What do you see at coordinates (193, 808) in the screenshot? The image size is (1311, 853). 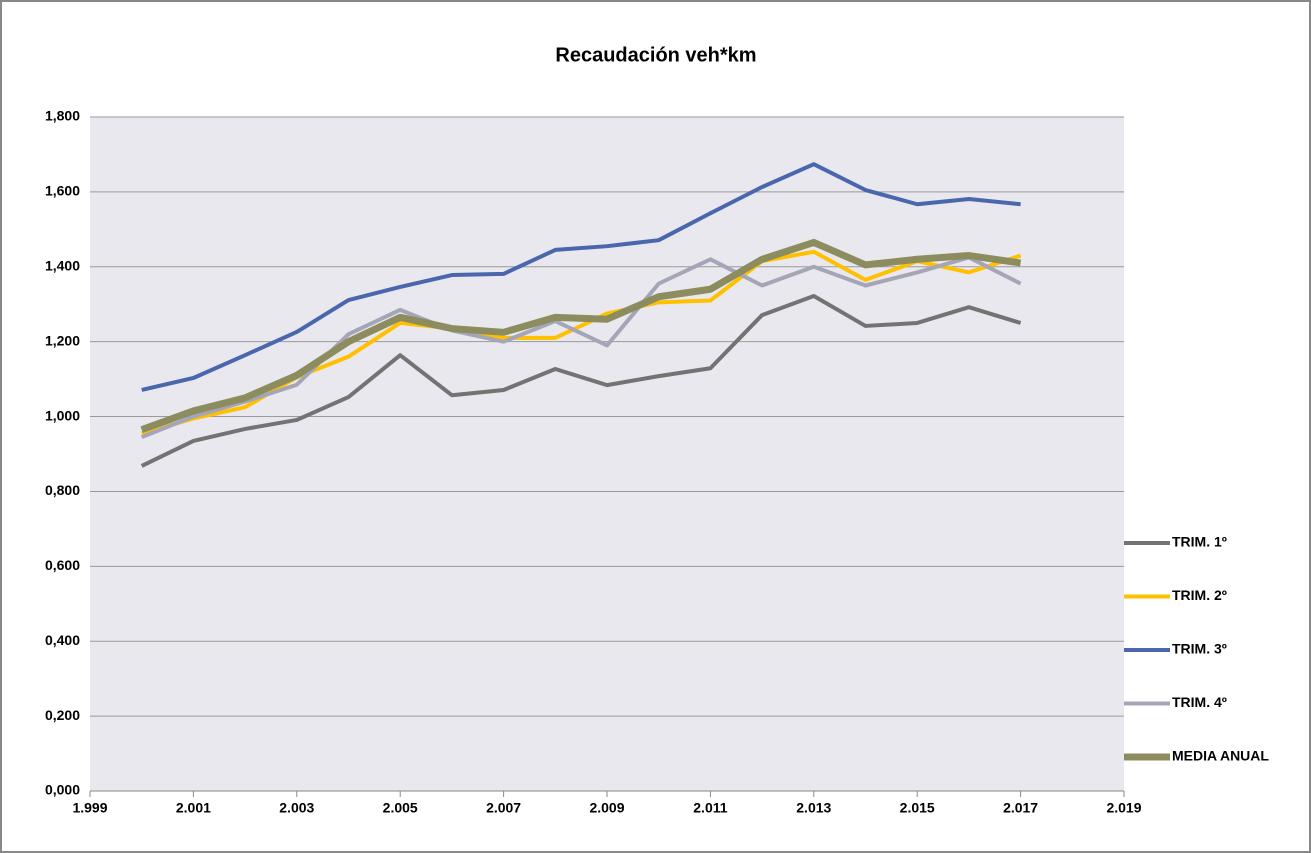 I see `x-tick-label: 2.001` at bounding box center [193, 808].